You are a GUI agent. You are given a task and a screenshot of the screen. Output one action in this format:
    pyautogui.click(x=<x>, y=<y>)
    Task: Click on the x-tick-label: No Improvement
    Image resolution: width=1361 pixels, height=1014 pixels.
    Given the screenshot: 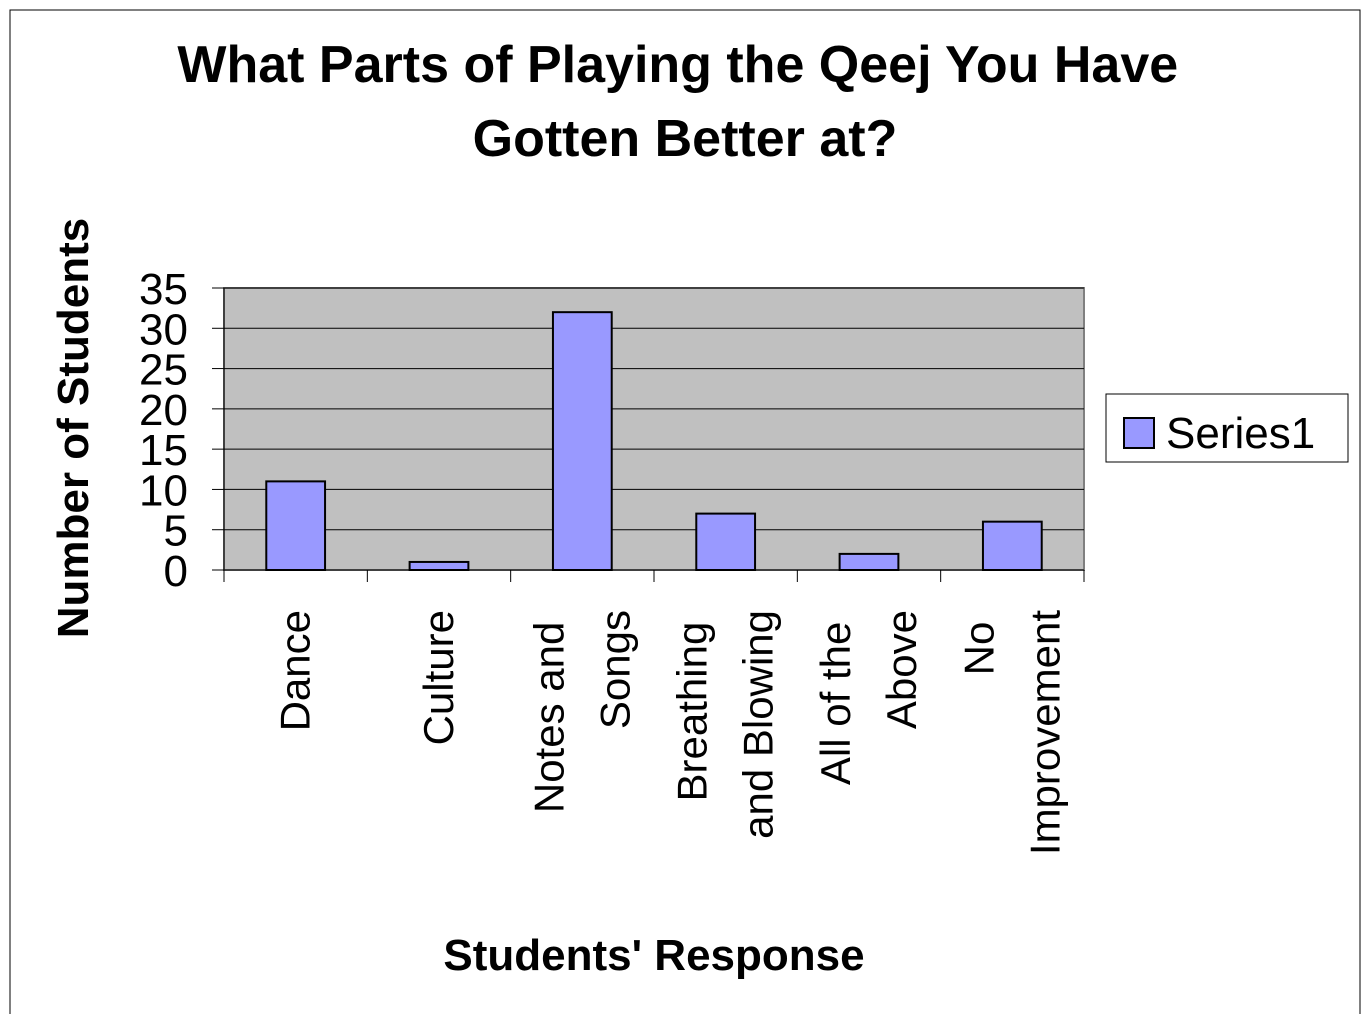 What is the action you would take?
    pyautogui.click(x=1011, y=732)
    